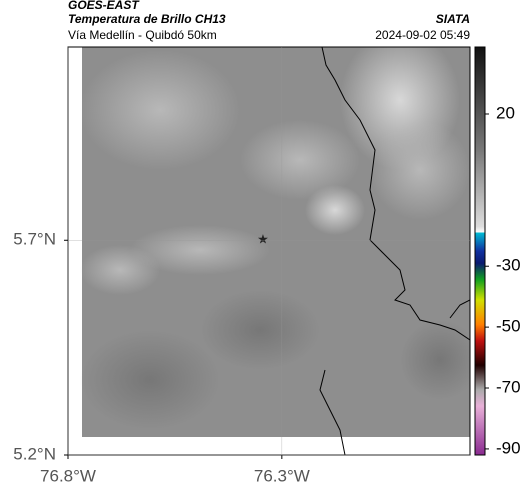 The height and width of the screenshot is (491, 526). What do you see at coordinates (508, 386) in the screenshot?
I see `colorbar-tick-label: -70` at bounding box center [508, 386].